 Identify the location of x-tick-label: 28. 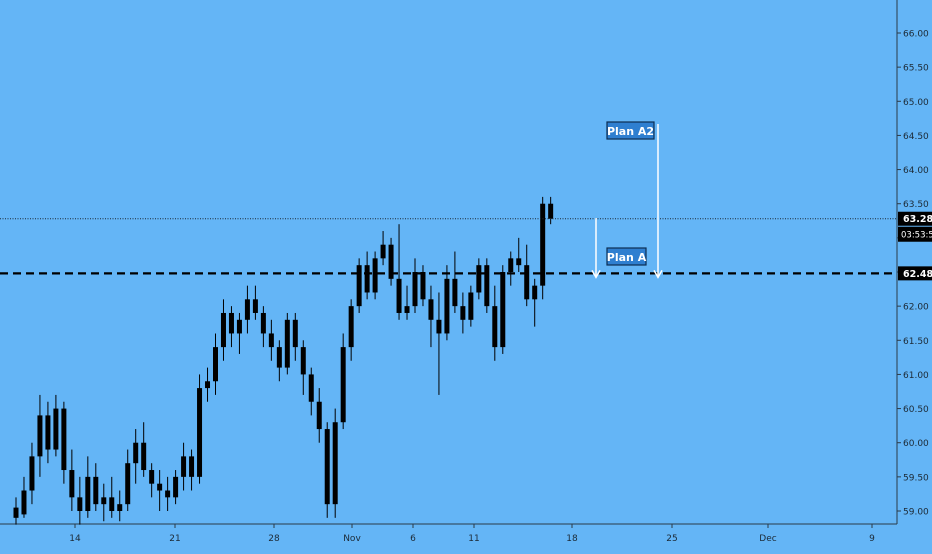
(274, 539).